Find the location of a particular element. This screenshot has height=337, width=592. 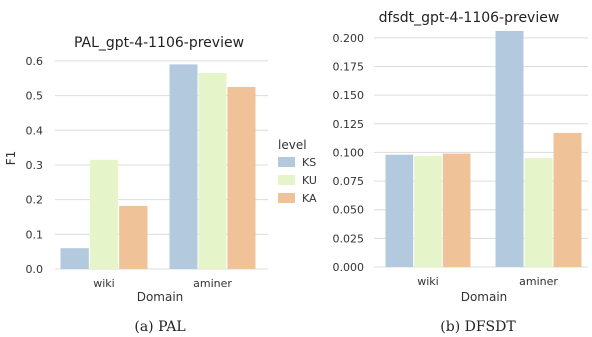

y-tick-label: 0.1 is located at coordinates (35, 234).